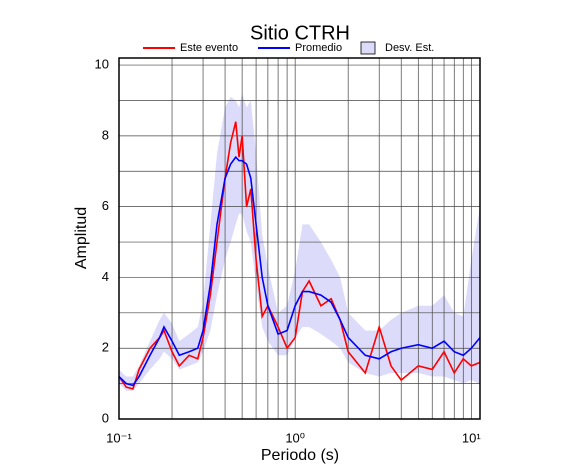  Describe the element at coordinates (105, 347) in the screenshot. I see `y-tick-label: 2` at that location.